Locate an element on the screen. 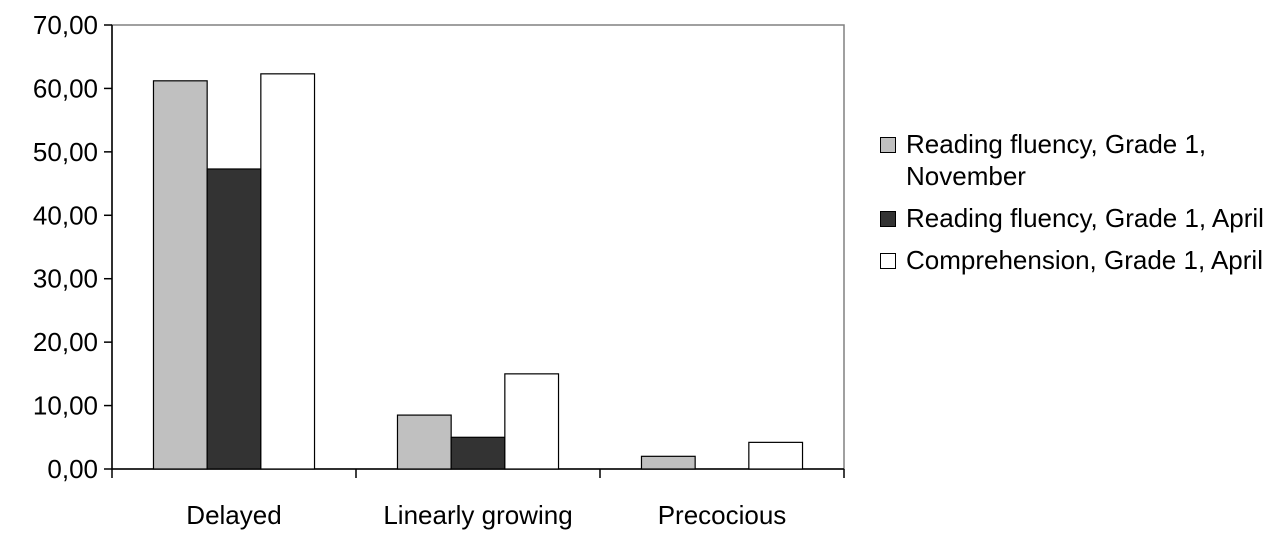  legend-entry: Reading fluency, Grade 1, November is located at coordinates (1075, 160).